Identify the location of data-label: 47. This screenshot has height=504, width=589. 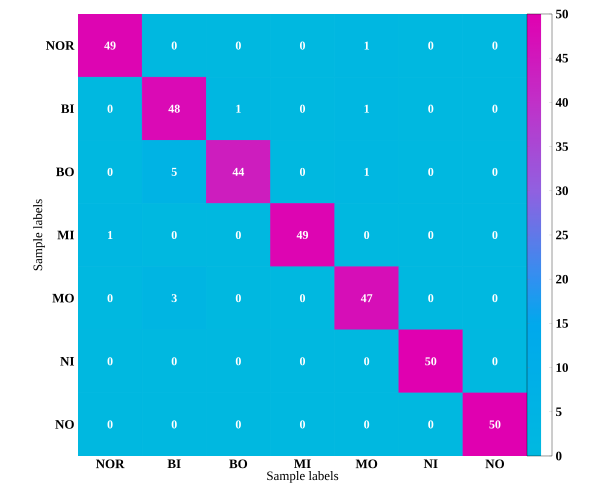
(366, 298).